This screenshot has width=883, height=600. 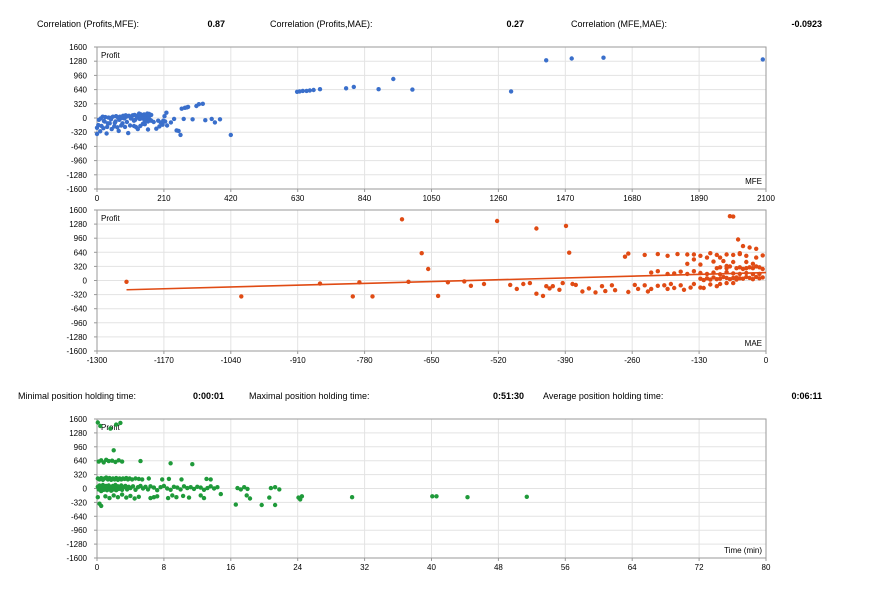 What do you see at coordinates (164, 198) in the screenshot?
I see `x-tick-label: 210` at bounding box center [164, 198].